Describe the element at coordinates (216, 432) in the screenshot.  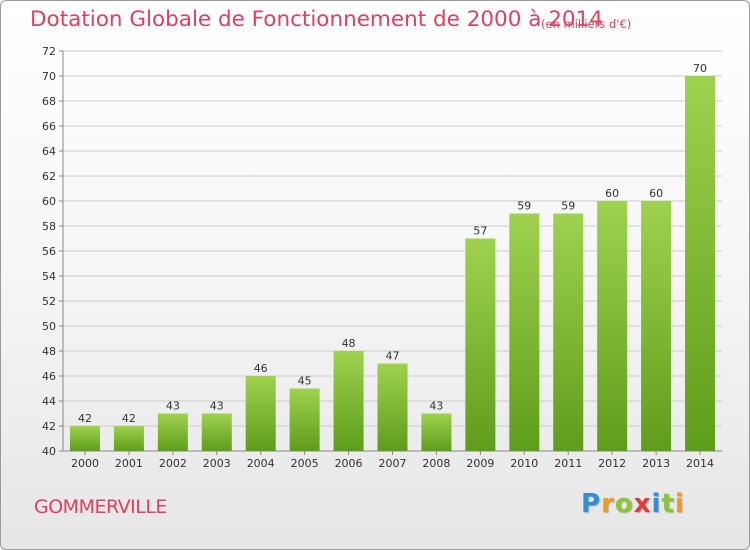
I see `bar-2003` at that location.